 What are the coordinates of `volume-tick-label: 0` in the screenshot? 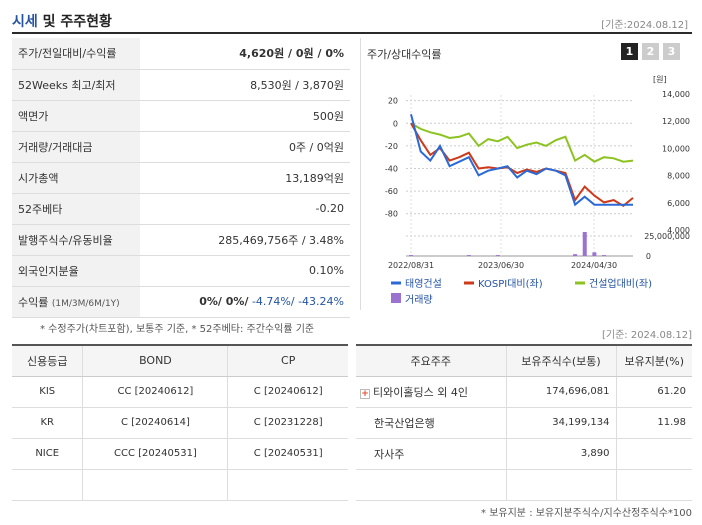 It's located at (648, 256).